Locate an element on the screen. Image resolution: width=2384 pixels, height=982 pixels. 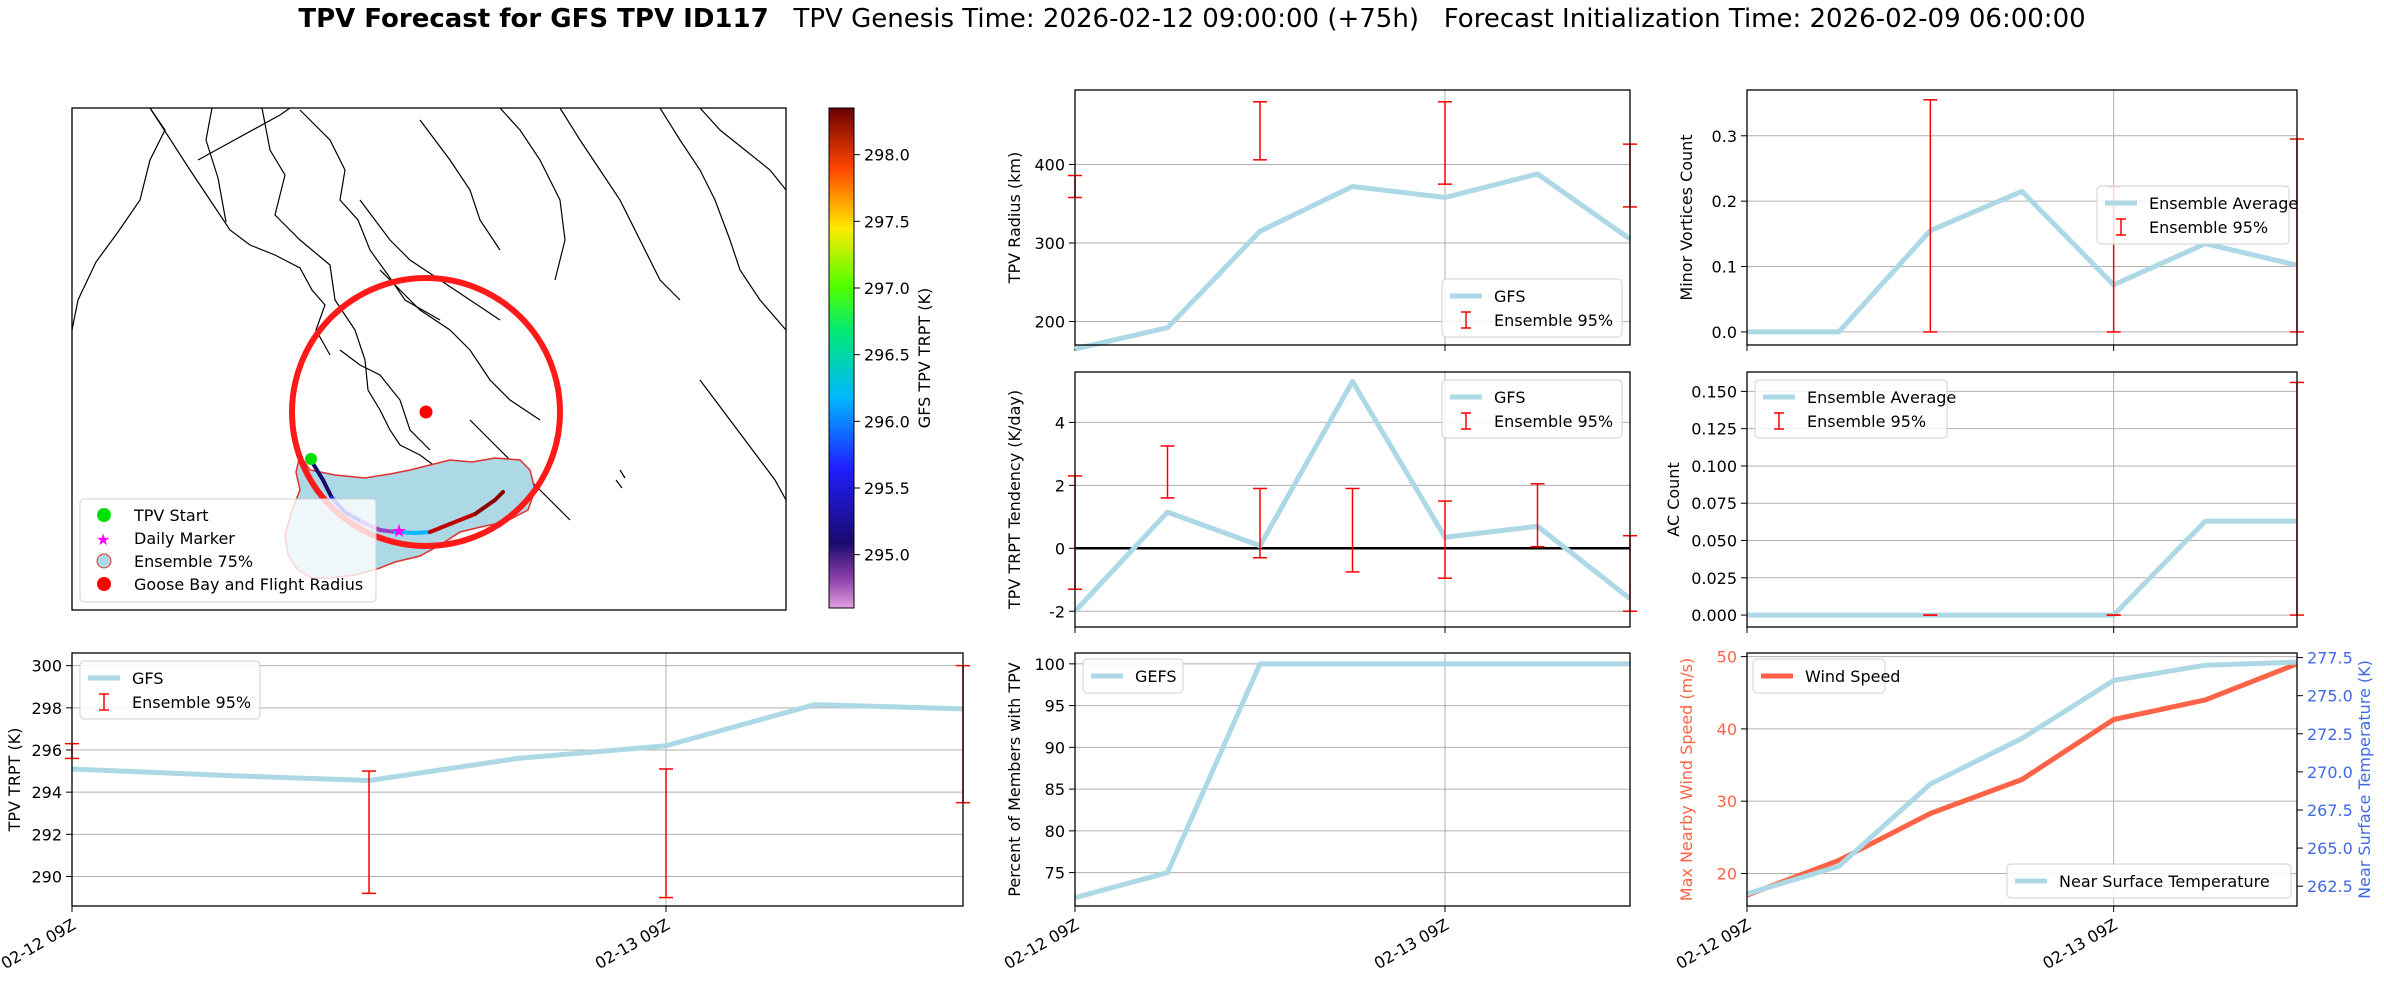
y-tick-label: 85 is located at coordinates (1055, 789).